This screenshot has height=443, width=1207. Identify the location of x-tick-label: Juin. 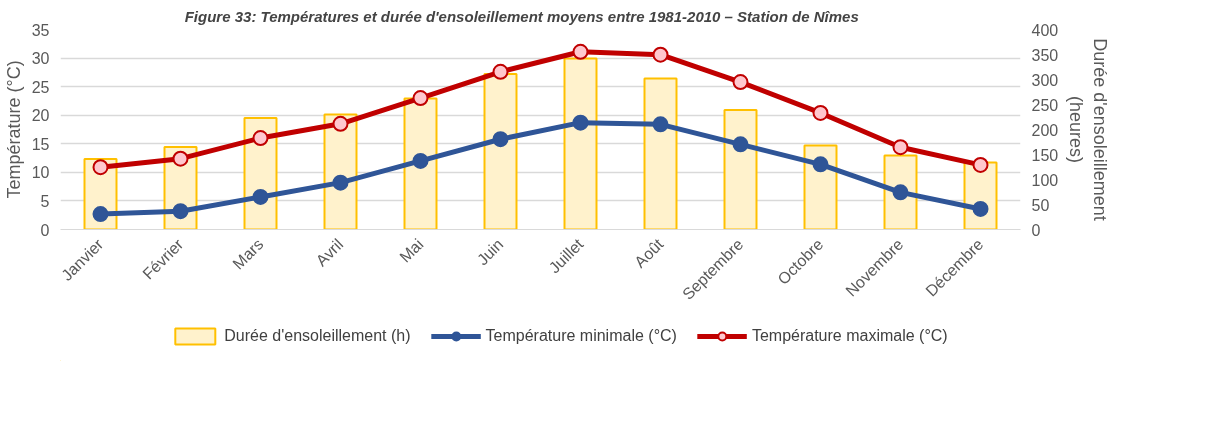
(490, 252).